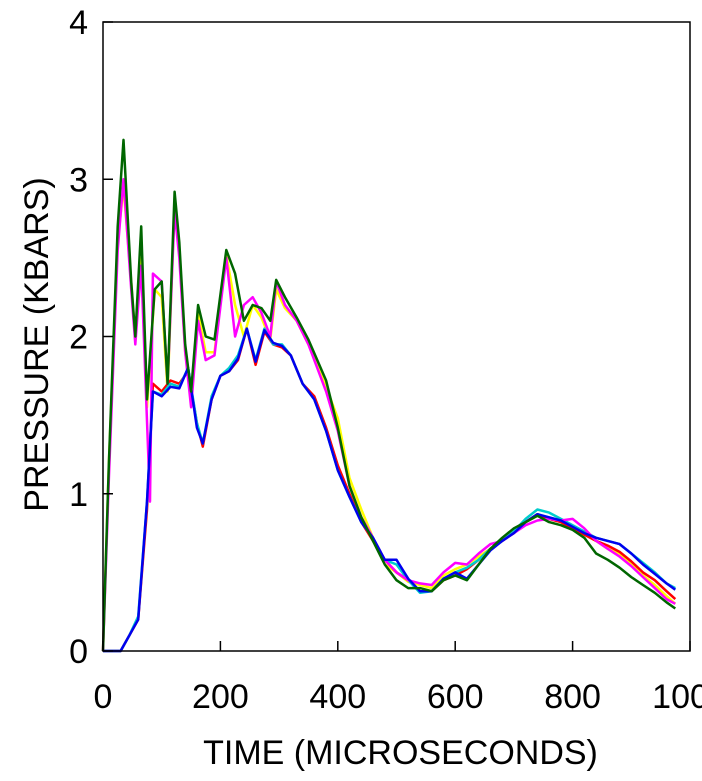  Describe the element at coordinates (78, 23) in the screenshot. I see `y-tick-label: 4` at that location.